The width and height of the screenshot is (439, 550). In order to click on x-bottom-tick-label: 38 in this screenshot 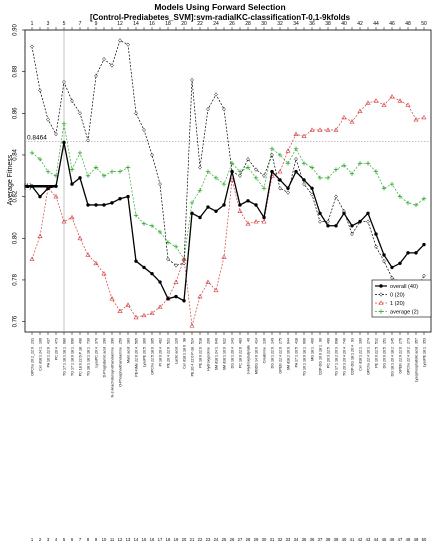, I will do `click(328, 539)`.